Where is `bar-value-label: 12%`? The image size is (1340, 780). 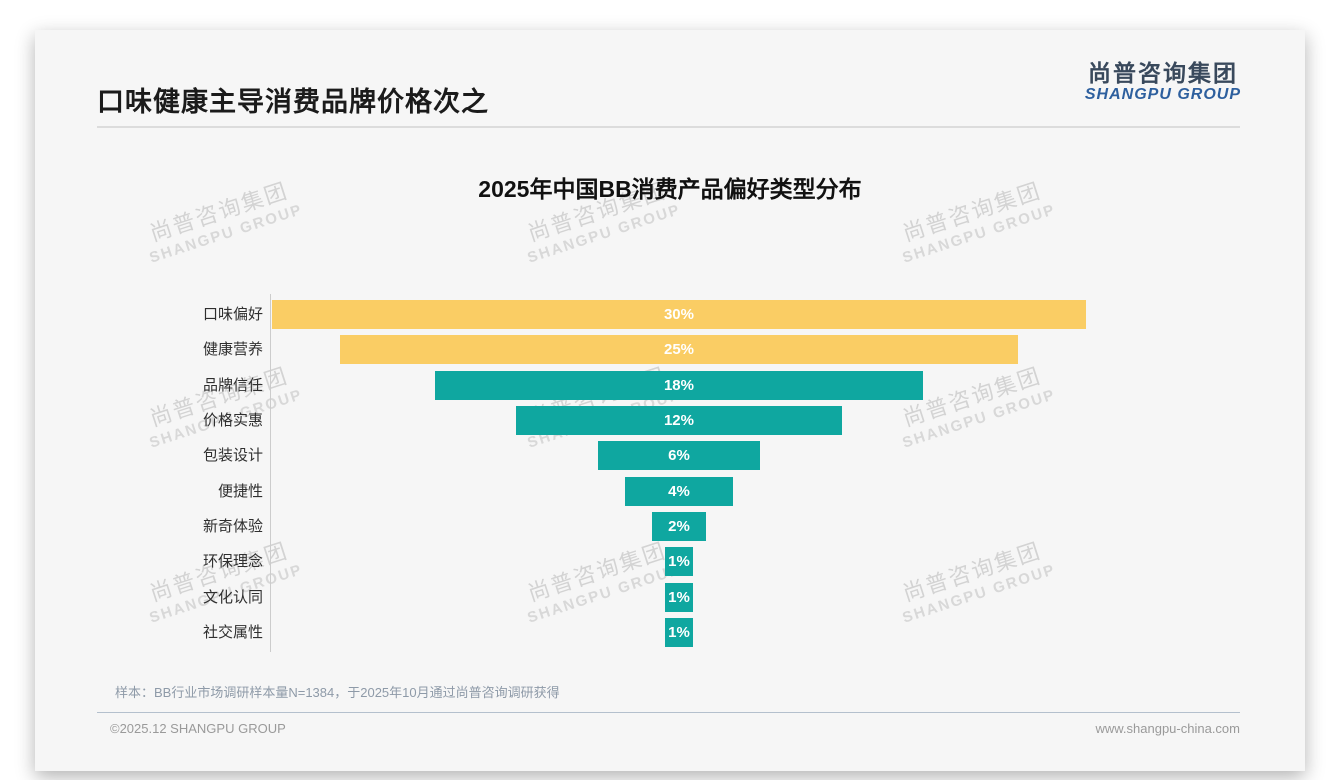
bar-value-label: 12% is located at coordinates (678, 421).